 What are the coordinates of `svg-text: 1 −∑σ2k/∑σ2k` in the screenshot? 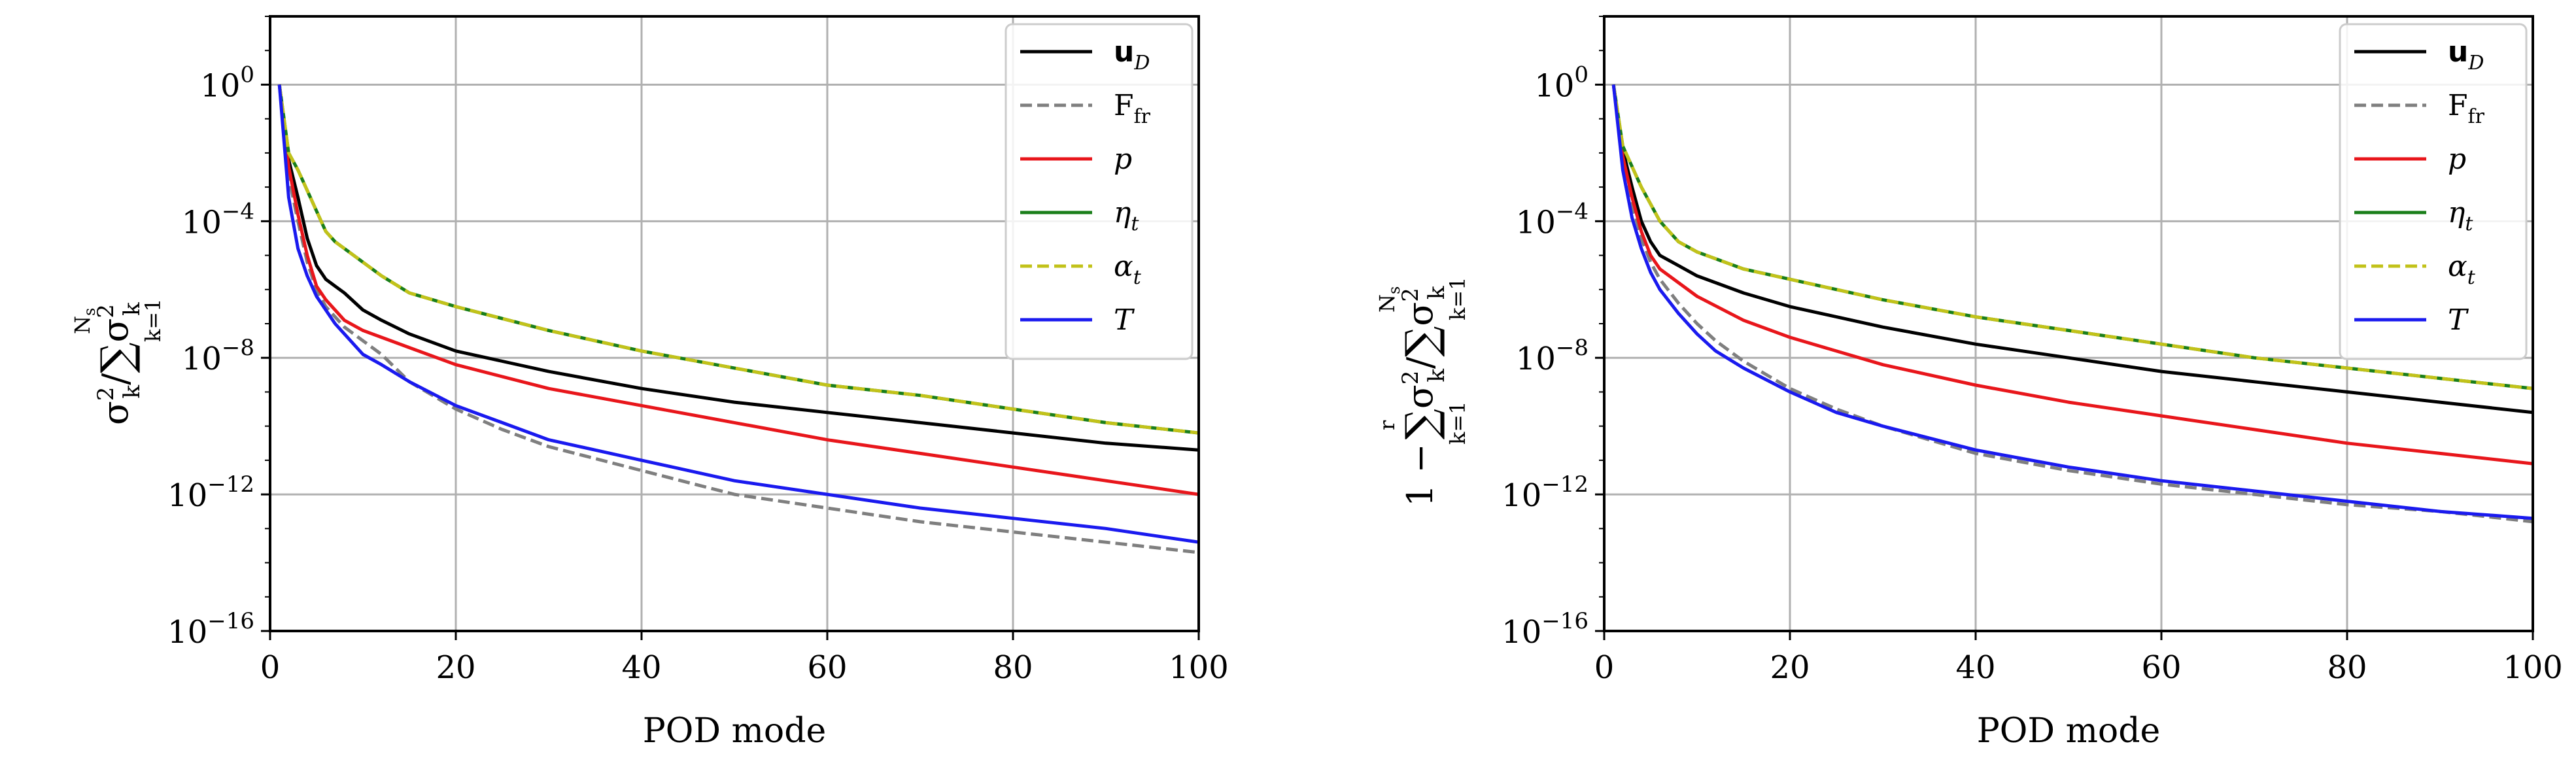 It's located at (1423, 396).